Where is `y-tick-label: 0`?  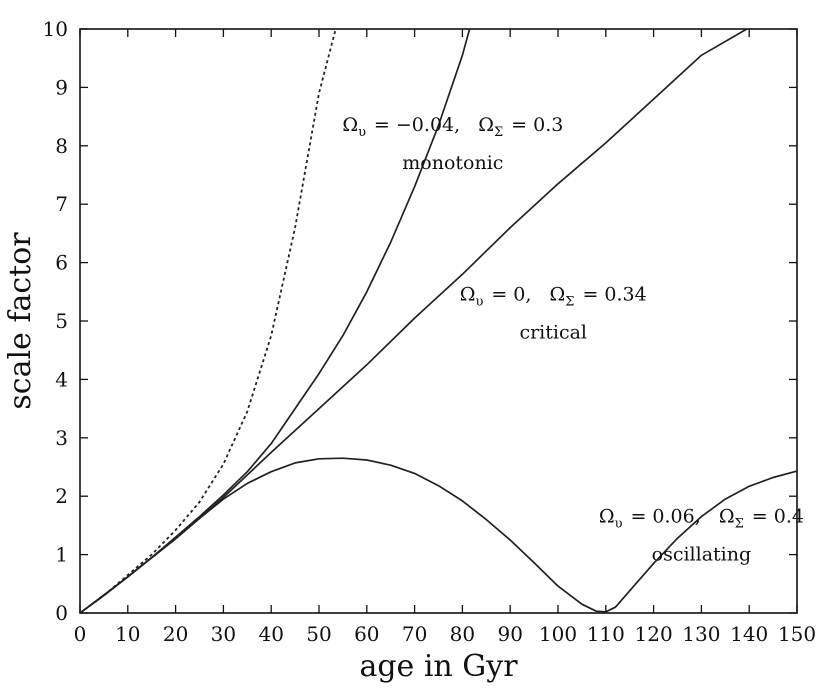 y-tick-label: 0 is located at coordinates (61, 613).